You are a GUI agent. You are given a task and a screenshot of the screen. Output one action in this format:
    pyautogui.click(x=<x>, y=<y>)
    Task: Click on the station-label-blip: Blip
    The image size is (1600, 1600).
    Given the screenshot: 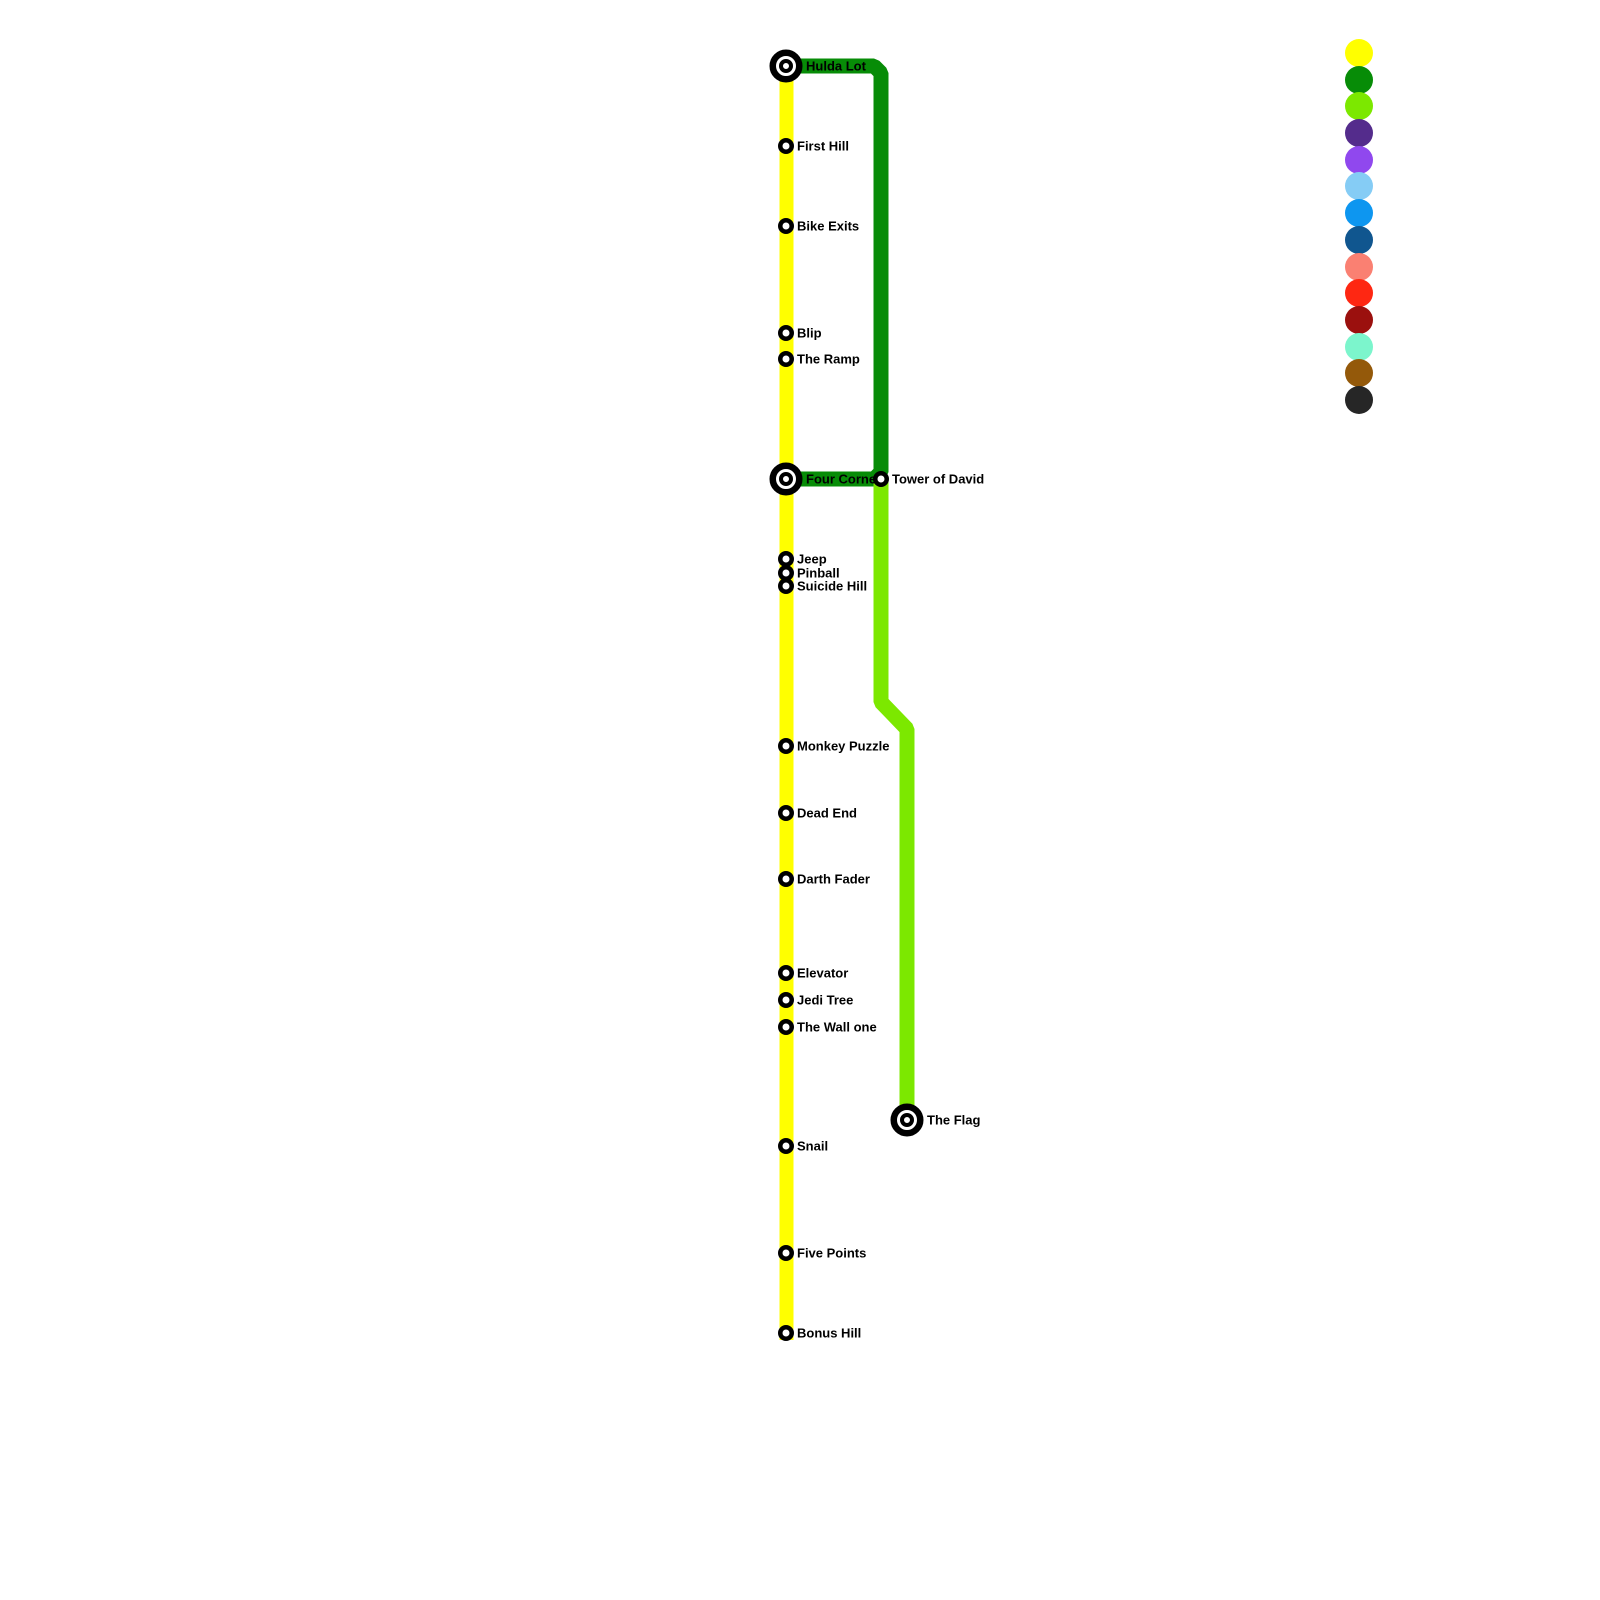 What is the action you would take?
    pyautogui.click(x=809, y=333)
    